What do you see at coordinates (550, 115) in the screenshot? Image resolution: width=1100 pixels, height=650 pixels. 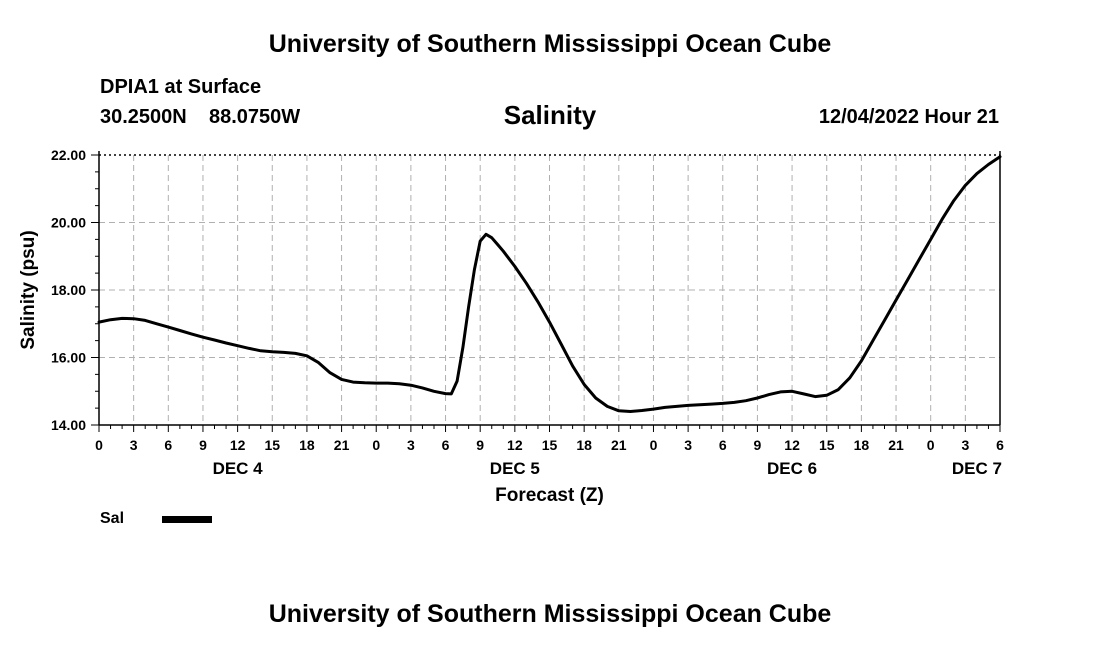 I see `chart-title: Salinity` at bounding box center [550, 115].